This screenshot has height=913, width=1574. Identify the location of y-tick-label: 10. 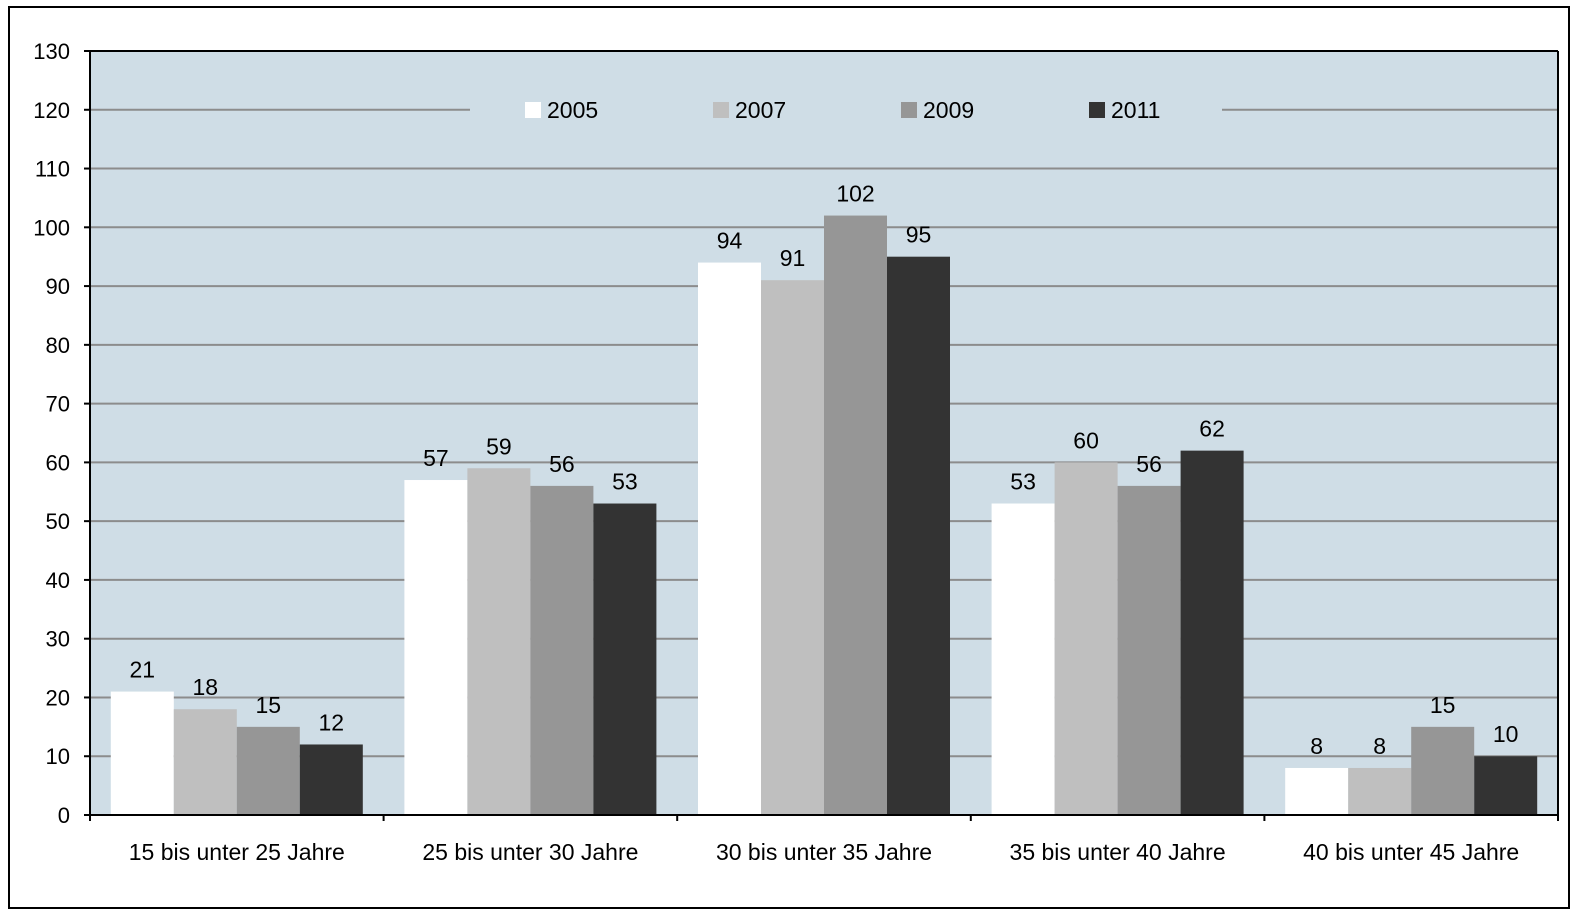
(58, 756).